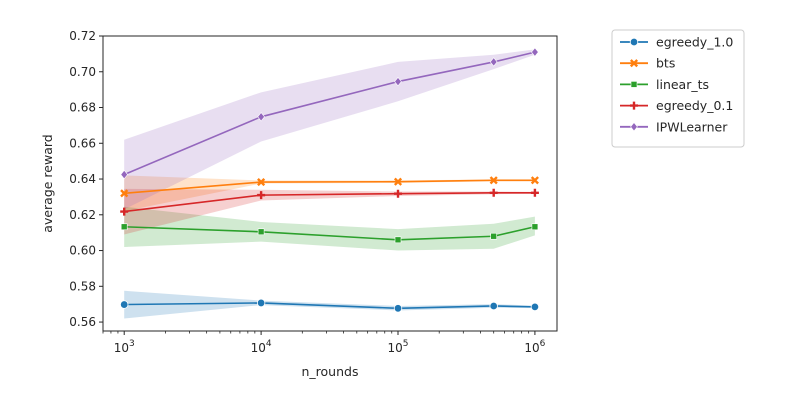  I want to click on legend-item-linear_ts: linear_ts, so click(664, 84).